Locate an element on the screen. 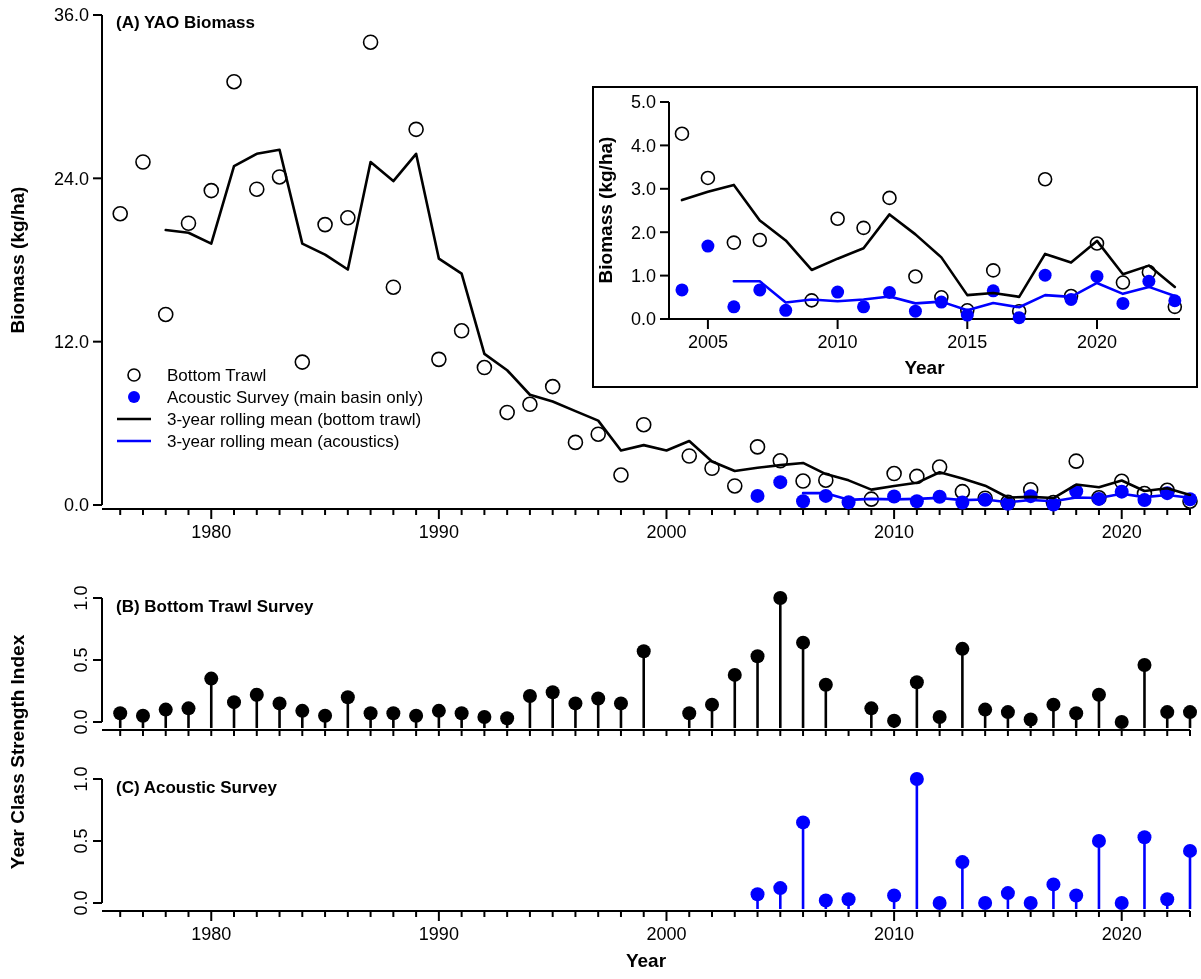 This screenshot has height=979, width=1201. y-tick-label: 3.0 is located at coordinates (643, 189).